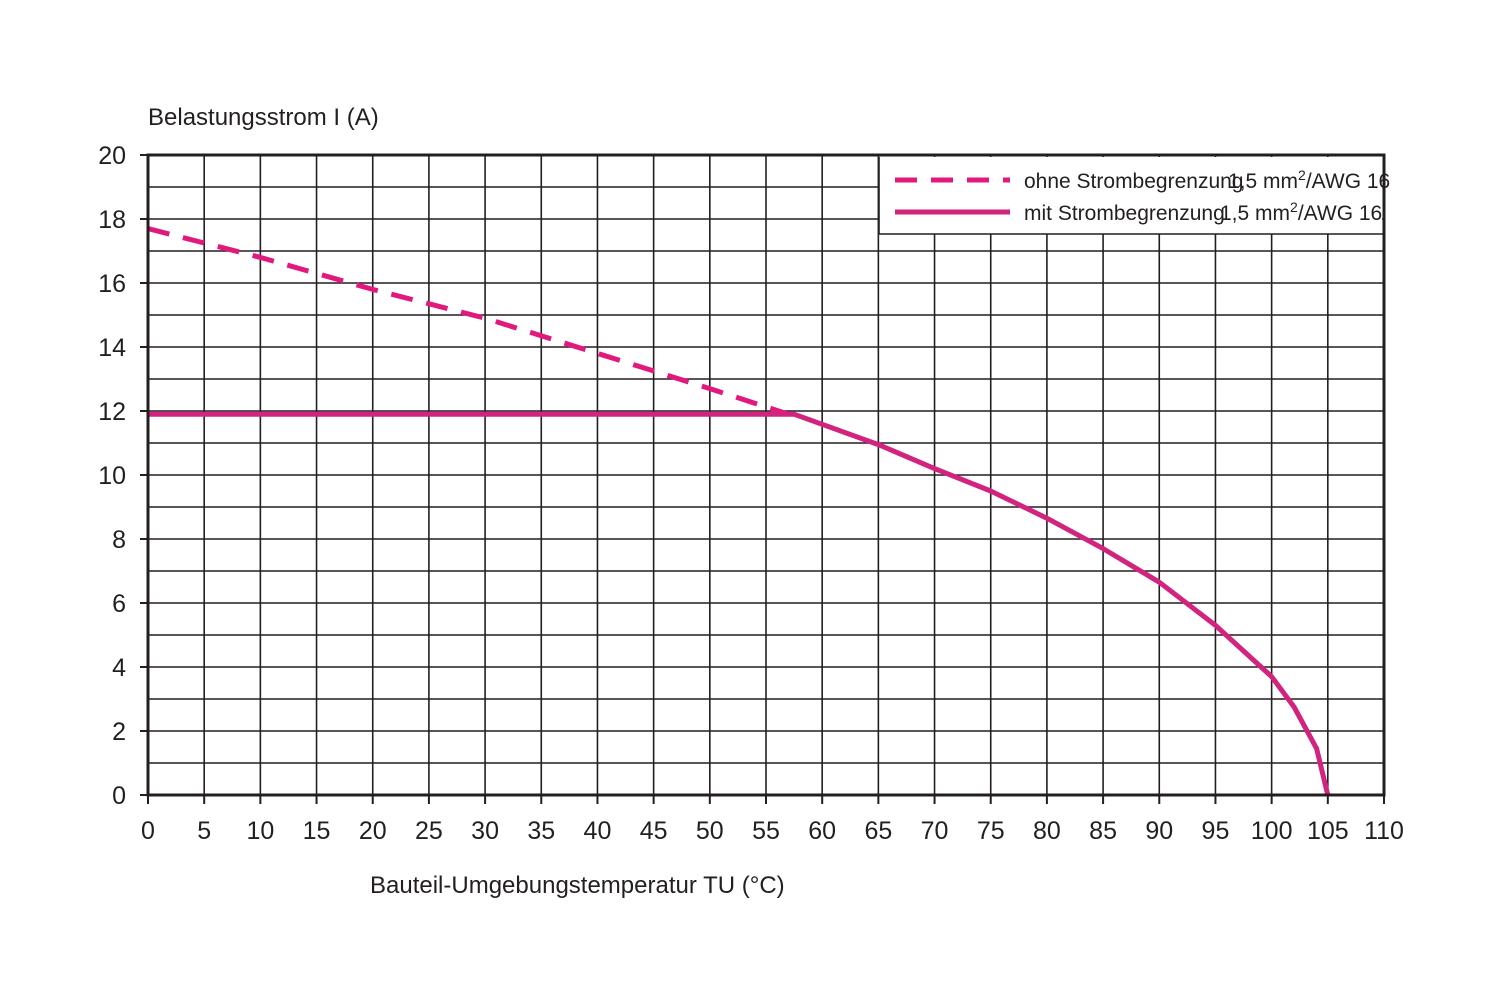 This screenshot has height=1001, width=1500. What do you see at coordinates (822, 831) in the screenshot?
I see `x-tick-label: 60` at bounding box center [822, 831].